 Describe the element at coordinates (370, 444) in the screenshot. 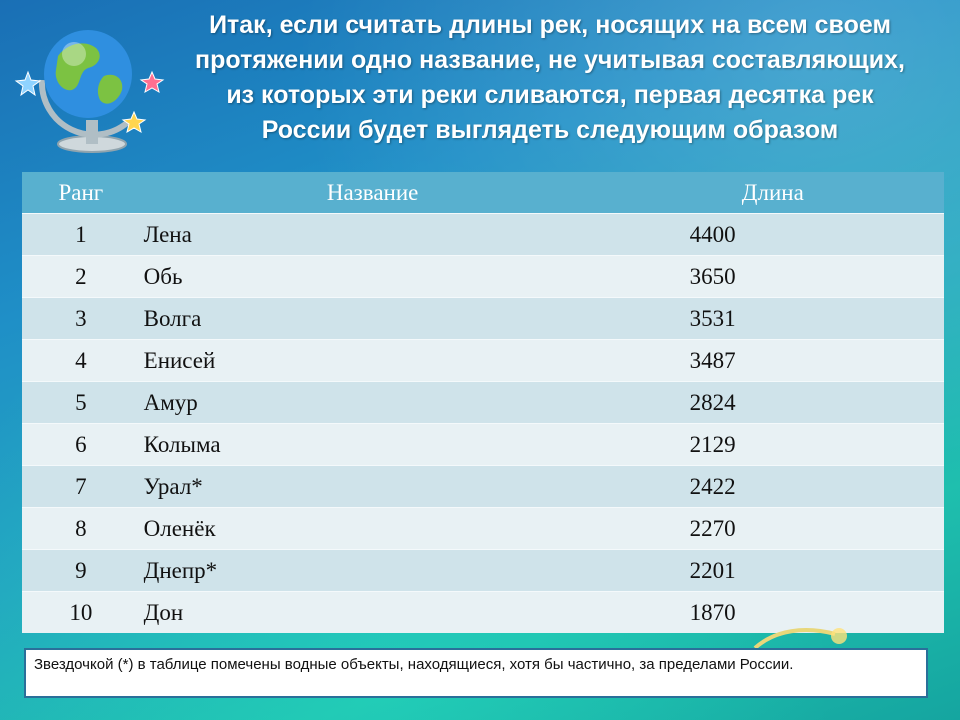

I see `name-cell: Колыма` at that location.